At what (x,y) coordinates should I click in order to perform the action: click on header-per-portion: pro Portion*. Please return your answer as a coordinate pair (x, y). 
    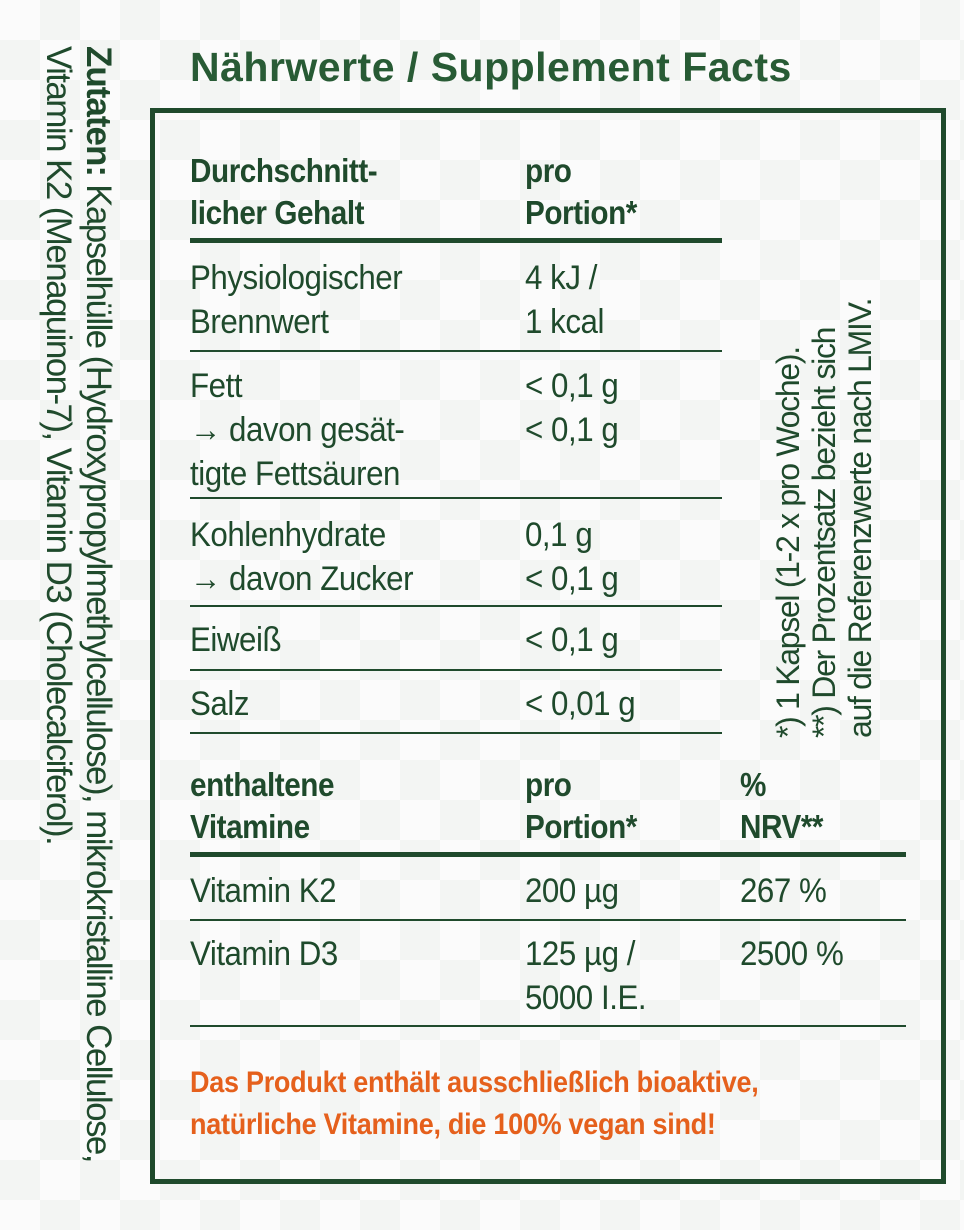
    Looking at the image, I should click on (581, 192).